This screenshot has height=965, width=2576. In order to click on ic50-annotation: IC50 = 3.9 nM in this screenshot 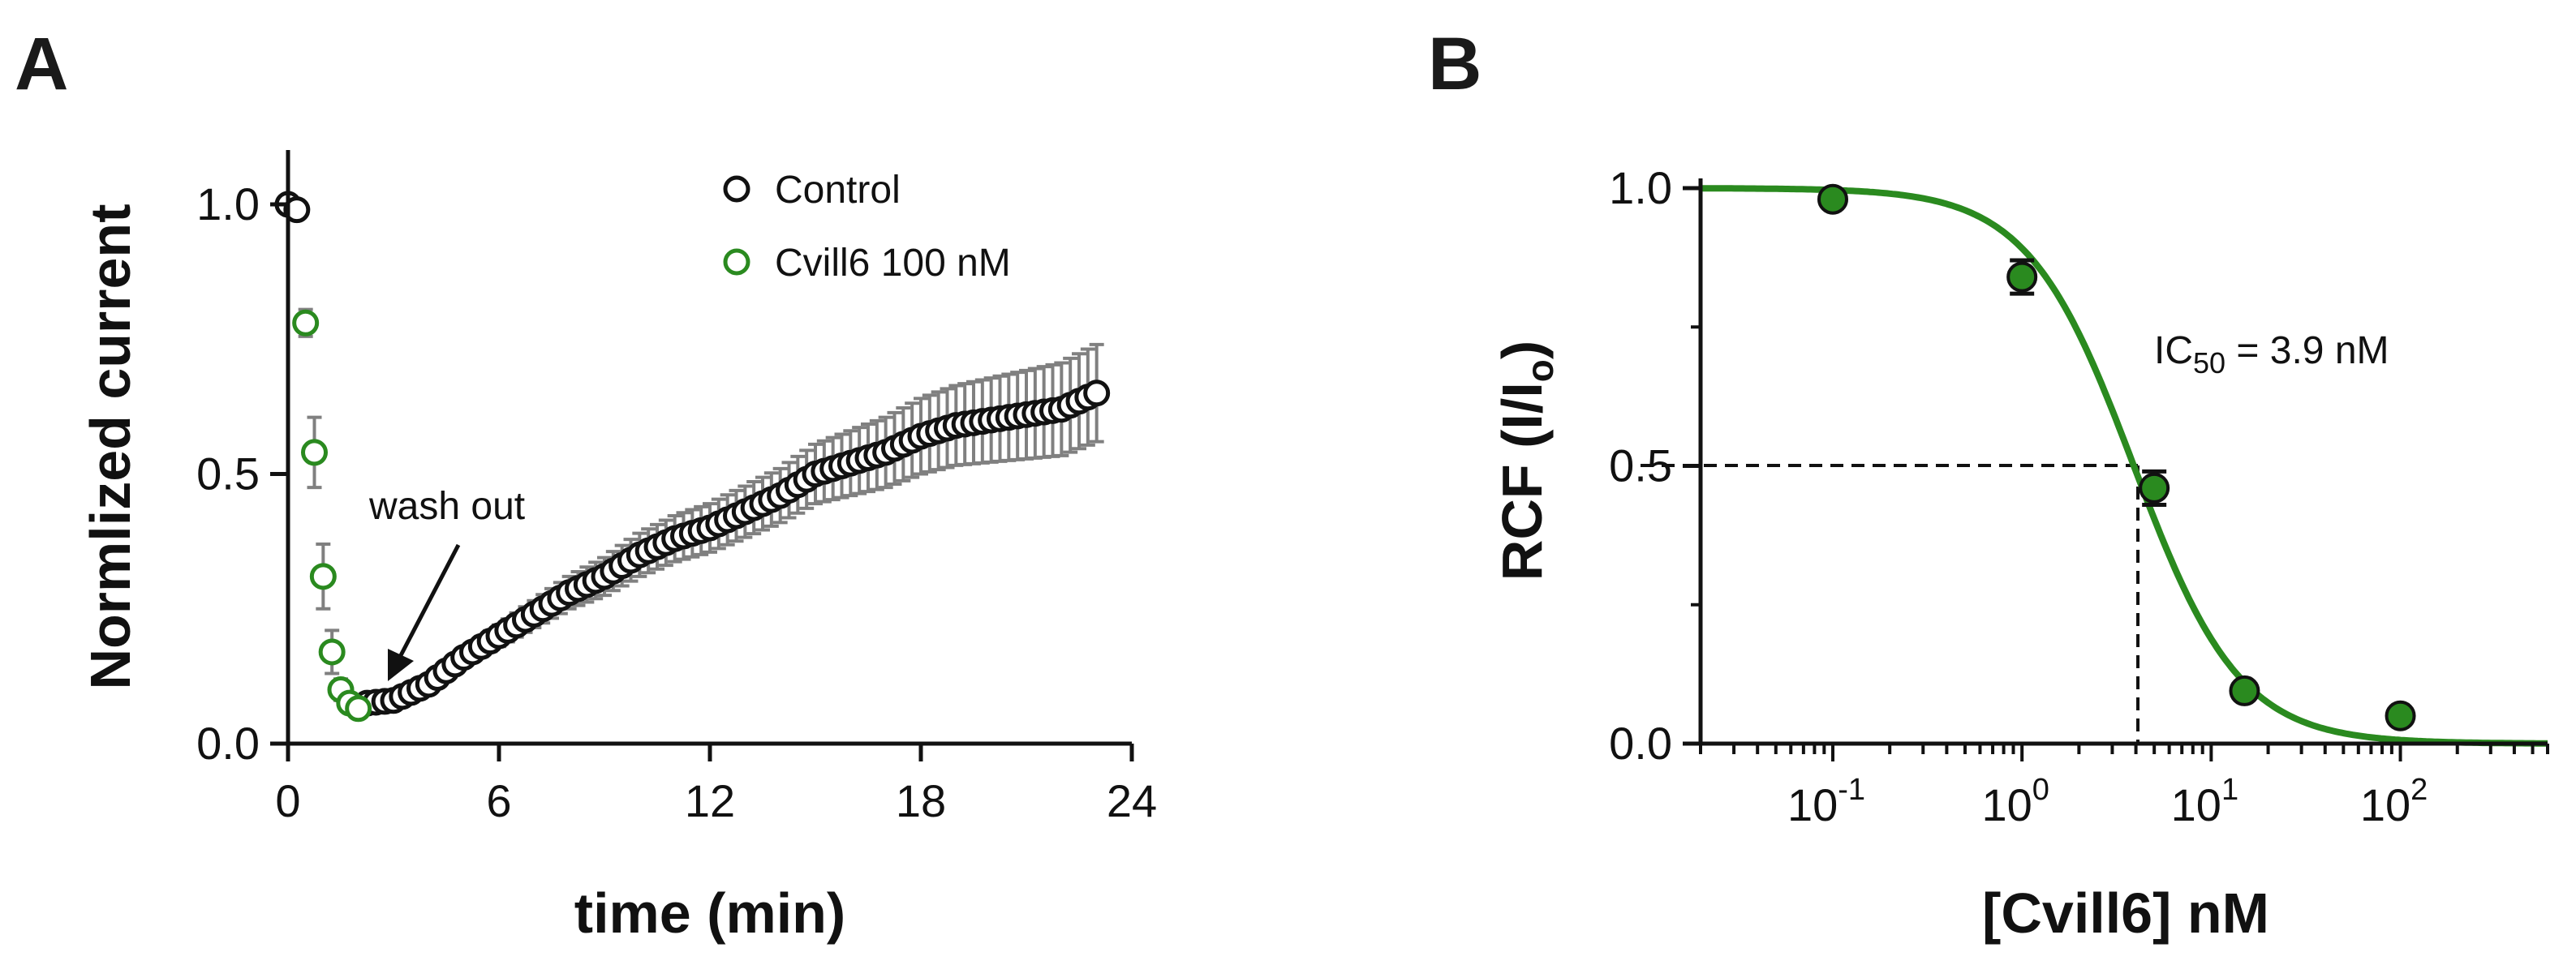, I will do `click(2271, 354)`.